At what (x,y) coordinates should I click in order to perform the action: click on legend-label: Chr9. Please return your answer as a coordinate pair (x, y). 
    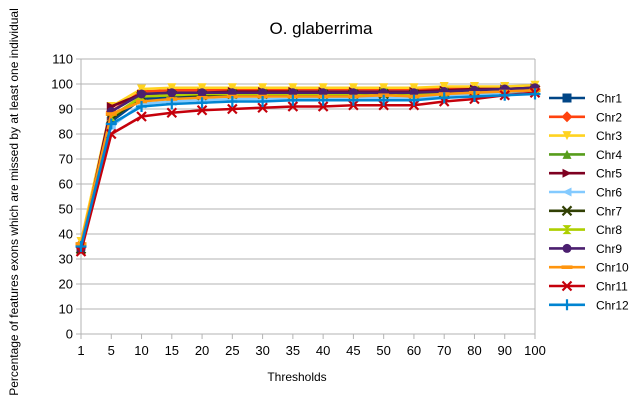
    Looking at the image, I should click on (609, 249).